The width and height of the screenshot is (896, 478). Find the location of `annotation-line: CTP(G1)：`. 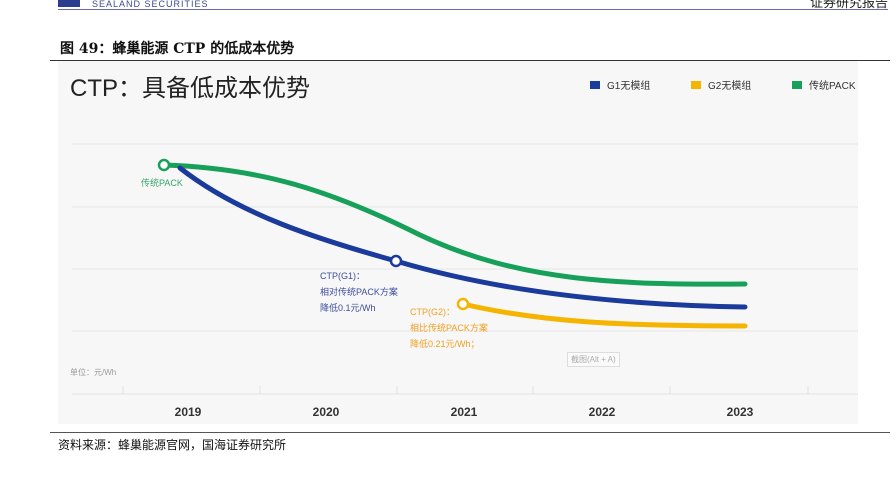

annotation-line: CTP(G1)： is located at coordinates (343, 276).